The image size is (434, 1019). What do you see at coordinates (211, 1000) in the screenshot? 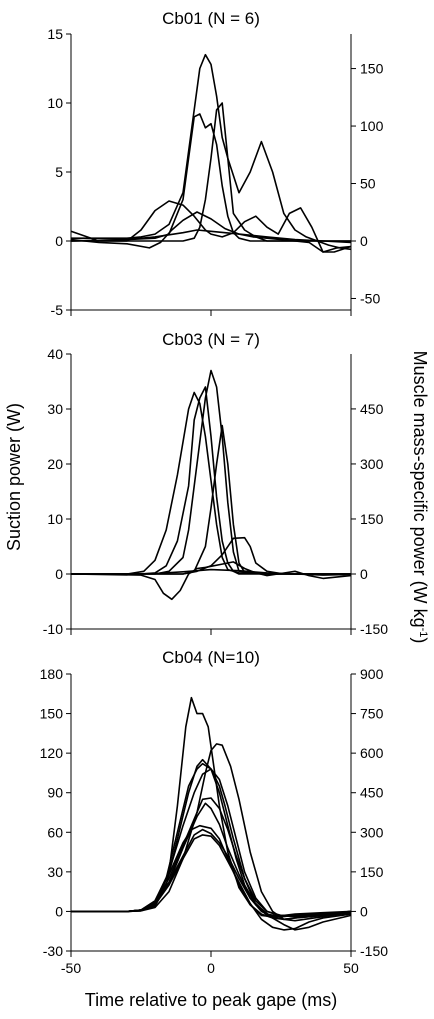
I see `x-axis-label: Time relative to peak gape (ms)` at bounding box center [211, 1000].